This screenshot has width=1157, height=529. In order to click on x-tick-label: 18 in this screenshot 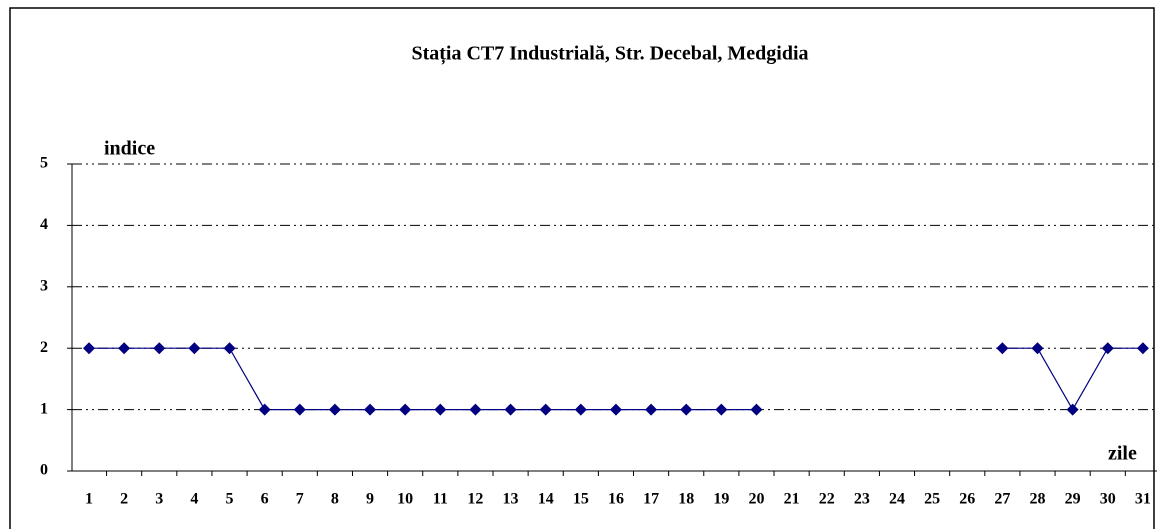, I will do `click(686, 499)`.